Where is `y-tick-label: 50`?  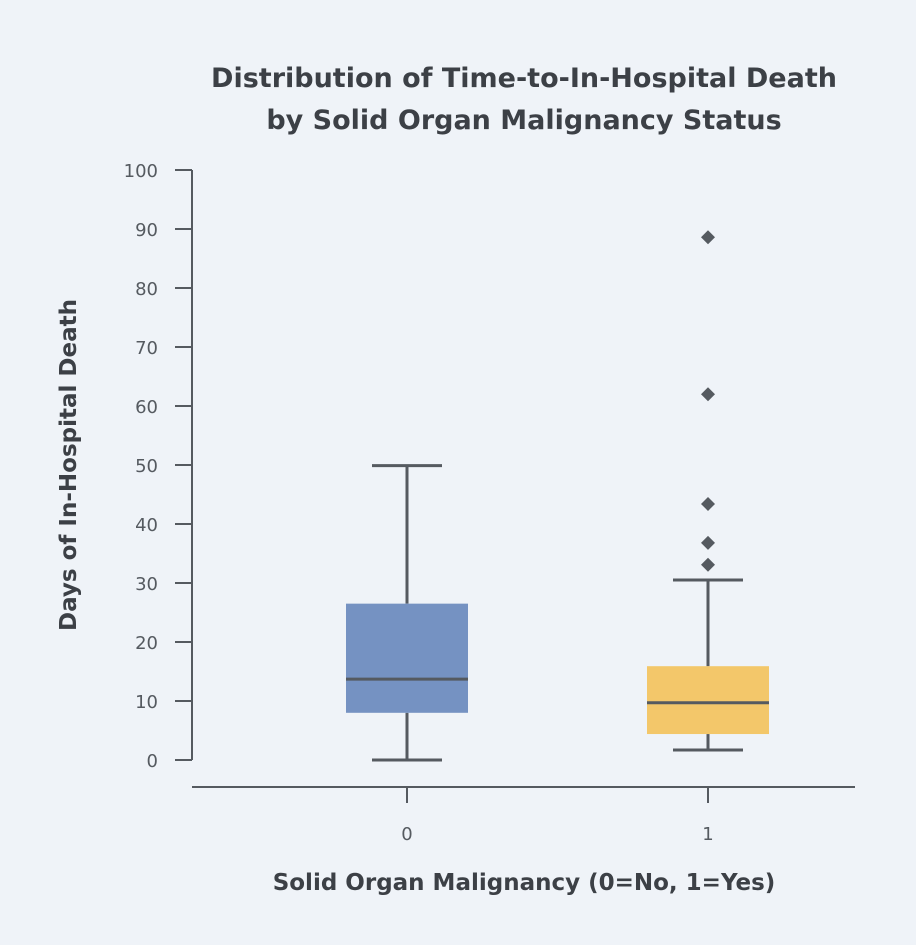 y-tick-label: 50 is located at coordinates (146, 466).